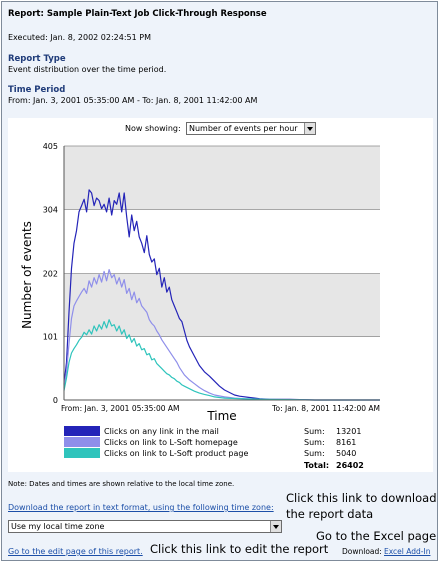 The height and width of the screenshot is (564, 441). I want to click on y-tick-label: 0, so click(55, 400).